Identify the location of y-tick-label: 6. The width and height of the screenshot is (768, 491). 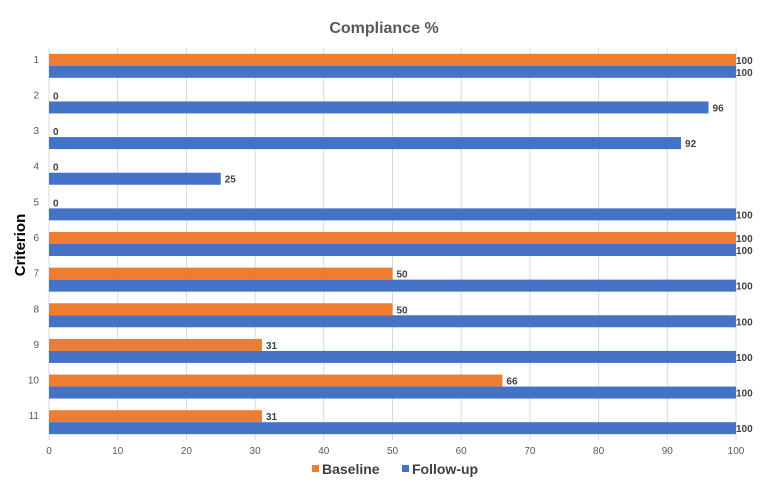
(36, 238).